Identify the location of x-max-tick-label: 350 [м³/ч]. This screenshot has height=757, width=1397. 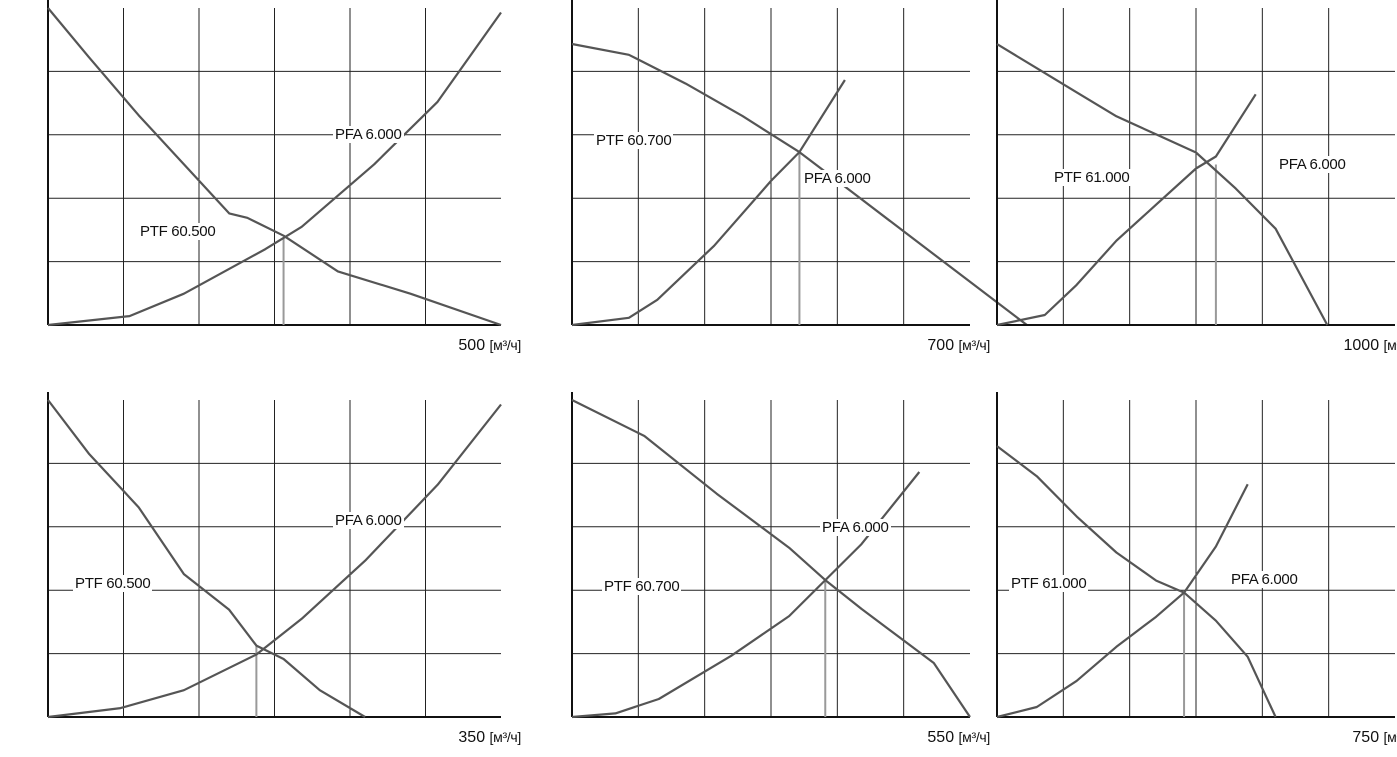
(489, 738).